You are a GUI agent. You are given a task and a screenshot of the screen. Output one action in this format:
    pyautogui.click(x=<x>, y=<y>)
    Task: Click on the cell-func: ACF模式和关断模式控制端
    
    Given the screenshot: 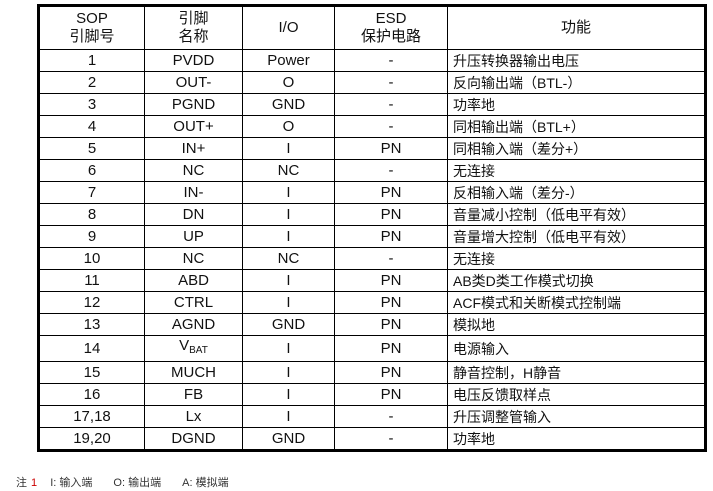 What is the action you would take?
    pyautogui.click(x=576, y=302)
    